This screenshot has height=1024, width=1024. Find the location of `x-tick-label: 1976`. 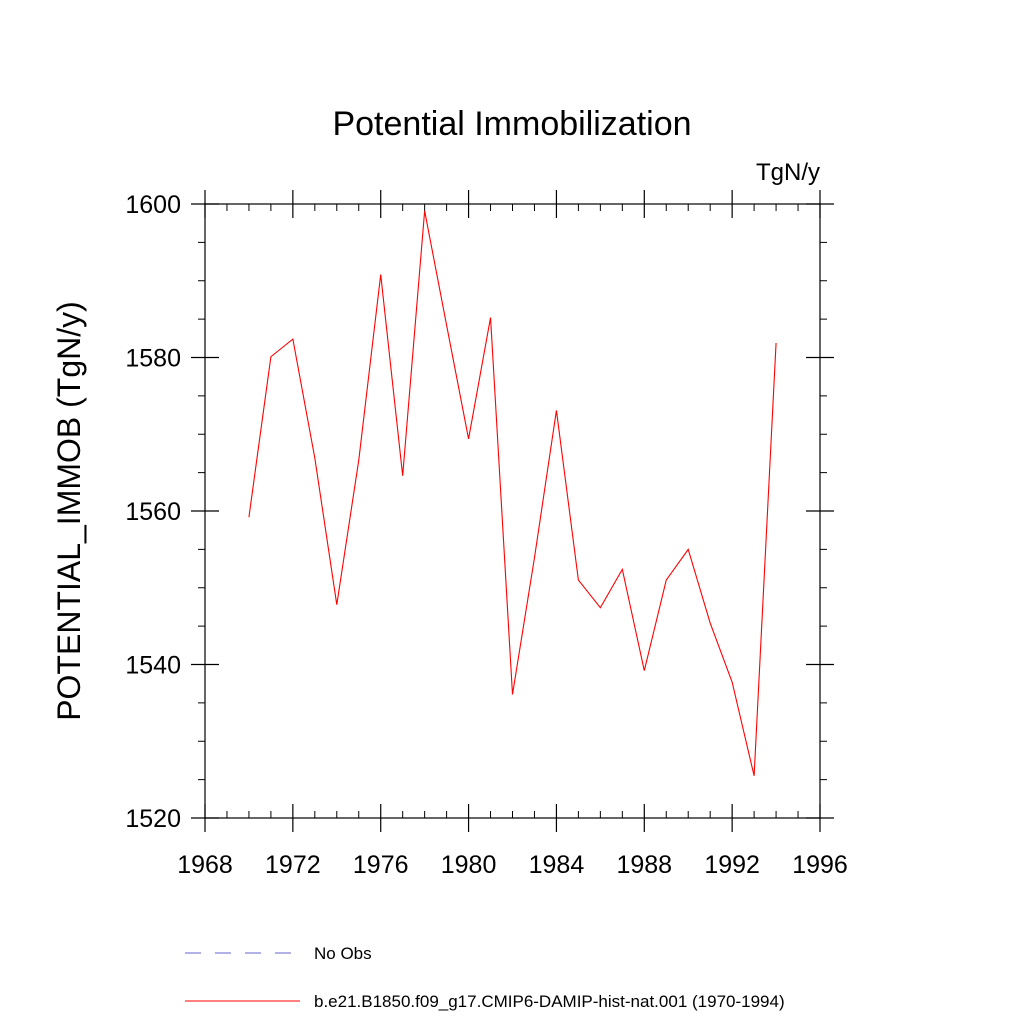

x-tick-label: 1976 is located at coordinates (381, 865).